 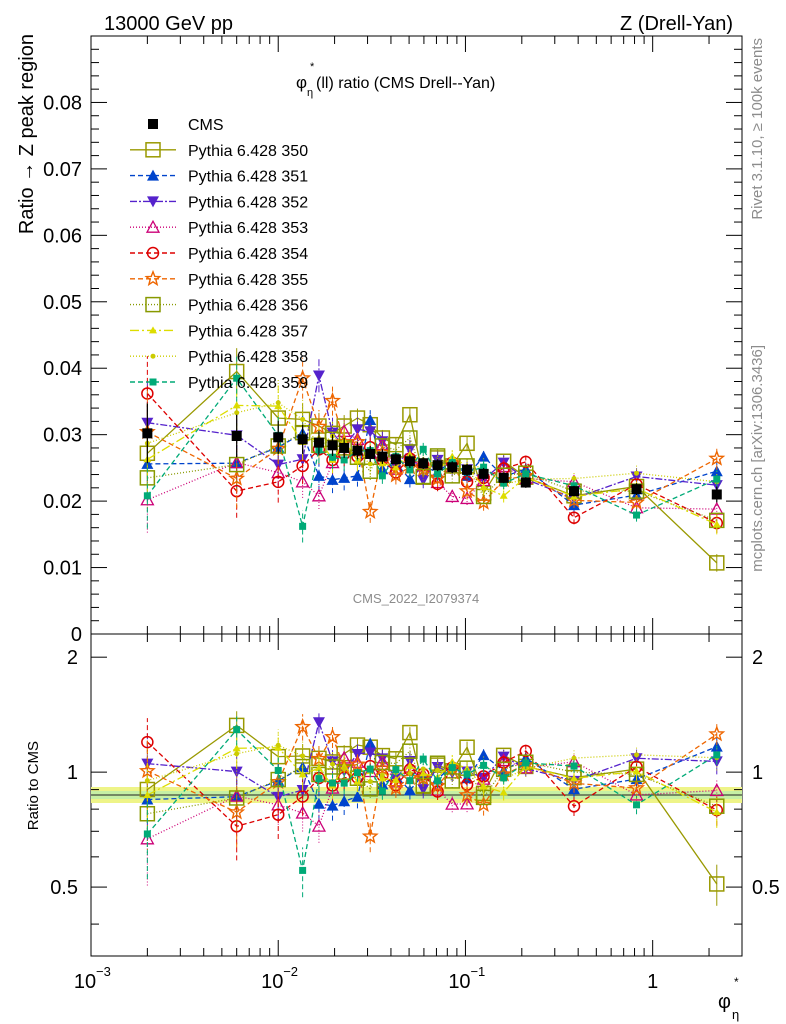 What do you see at coordinates (64, 888) in the screenshot?
I see `ratio-y-tick-label: 0.5` at bounding box center [64, 888].